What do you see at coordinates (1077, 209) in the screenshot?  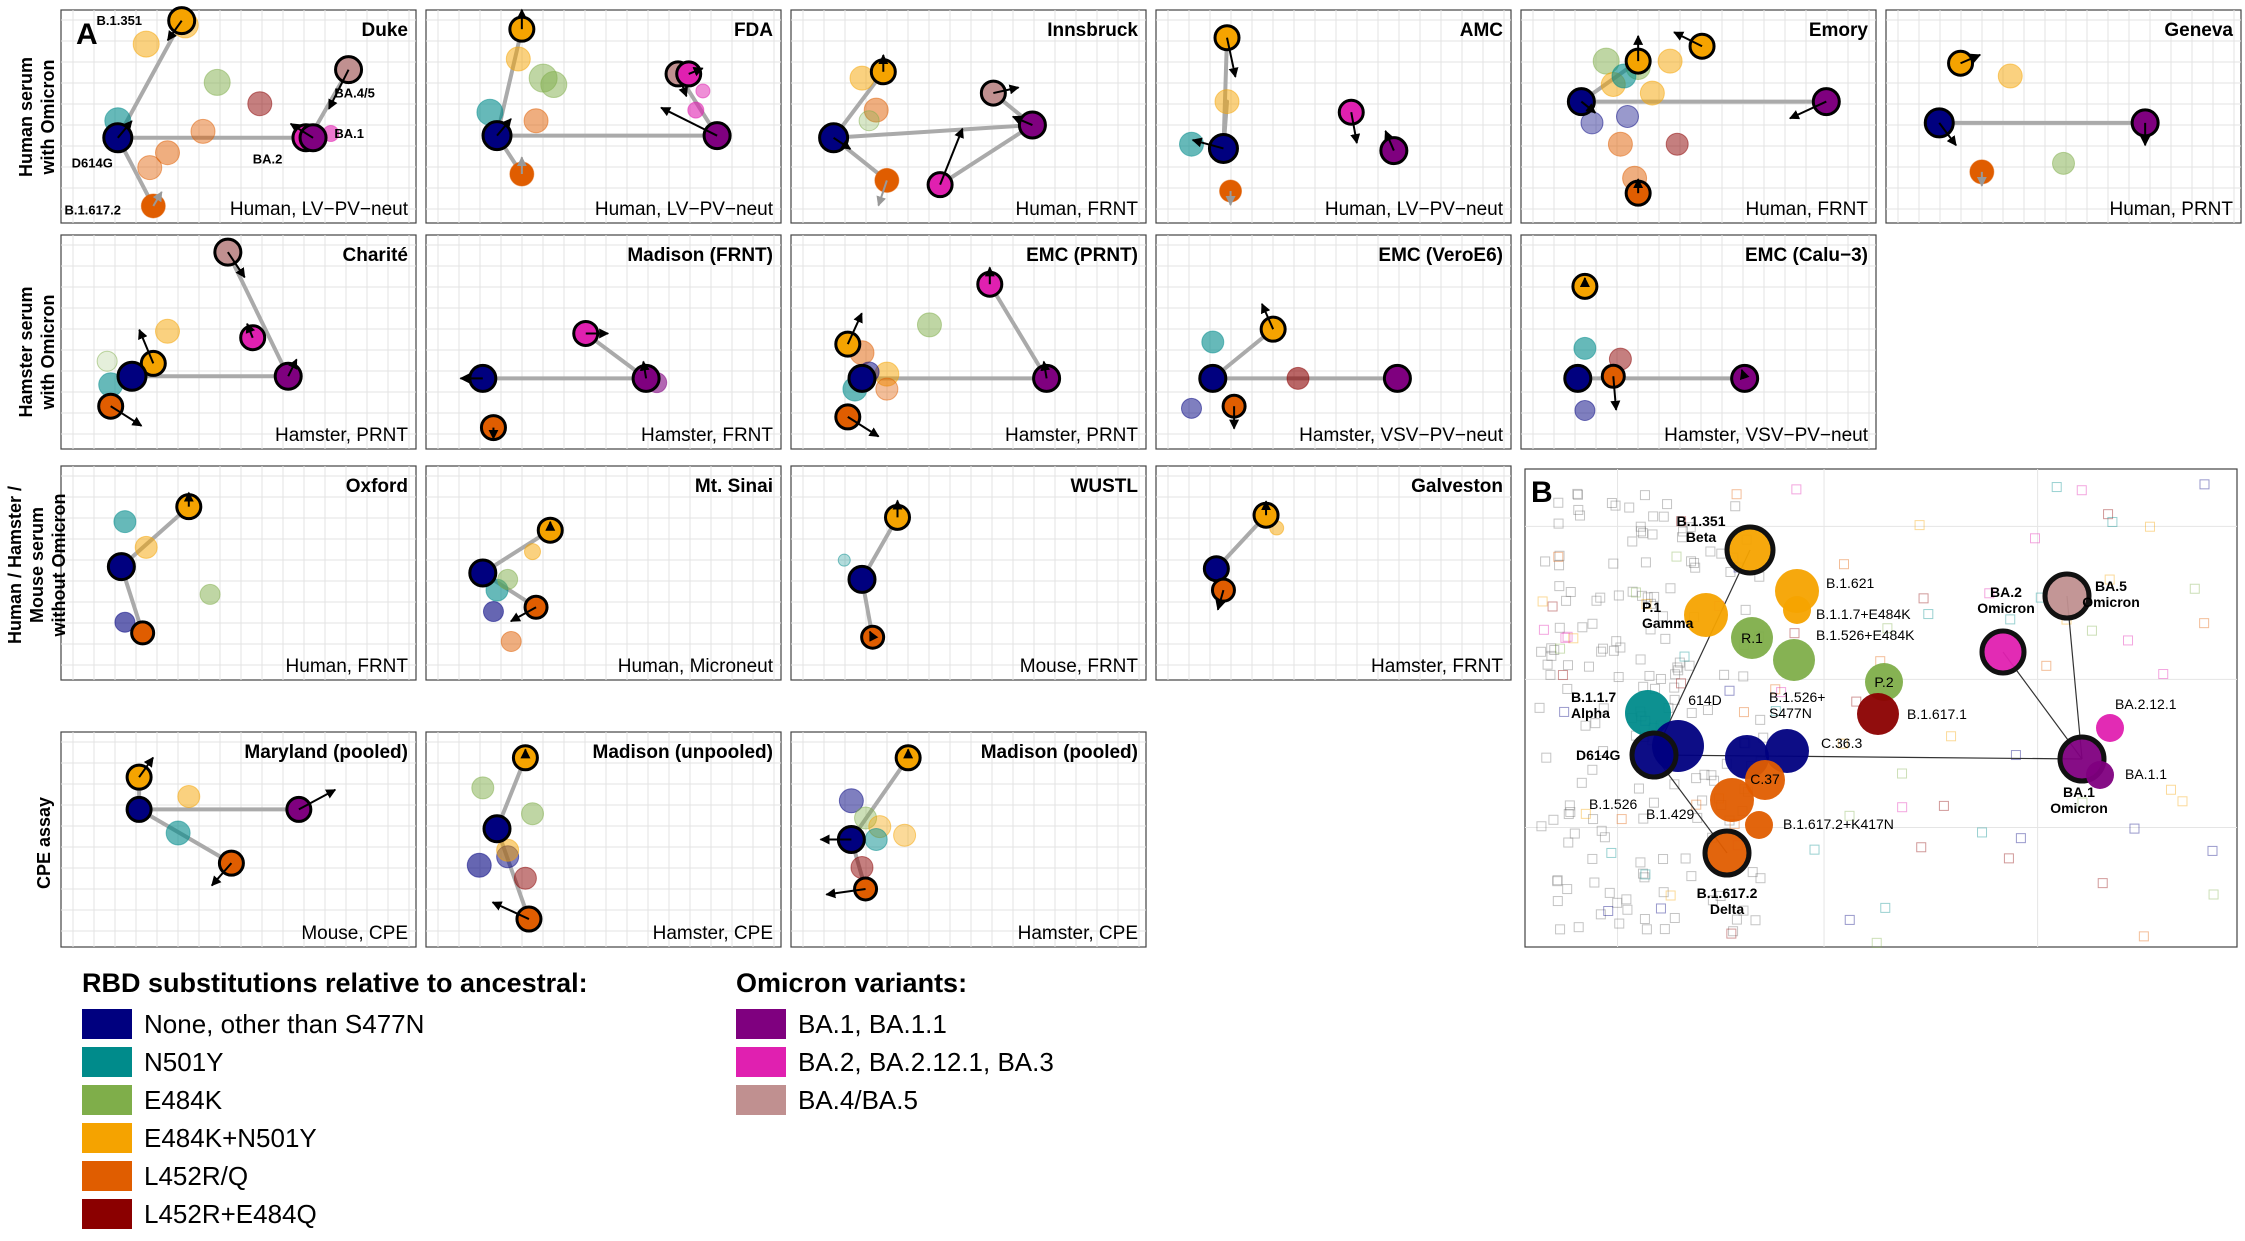 I see `panel-subtitle: Human, FRNT` at bounding box center [1077, 209].